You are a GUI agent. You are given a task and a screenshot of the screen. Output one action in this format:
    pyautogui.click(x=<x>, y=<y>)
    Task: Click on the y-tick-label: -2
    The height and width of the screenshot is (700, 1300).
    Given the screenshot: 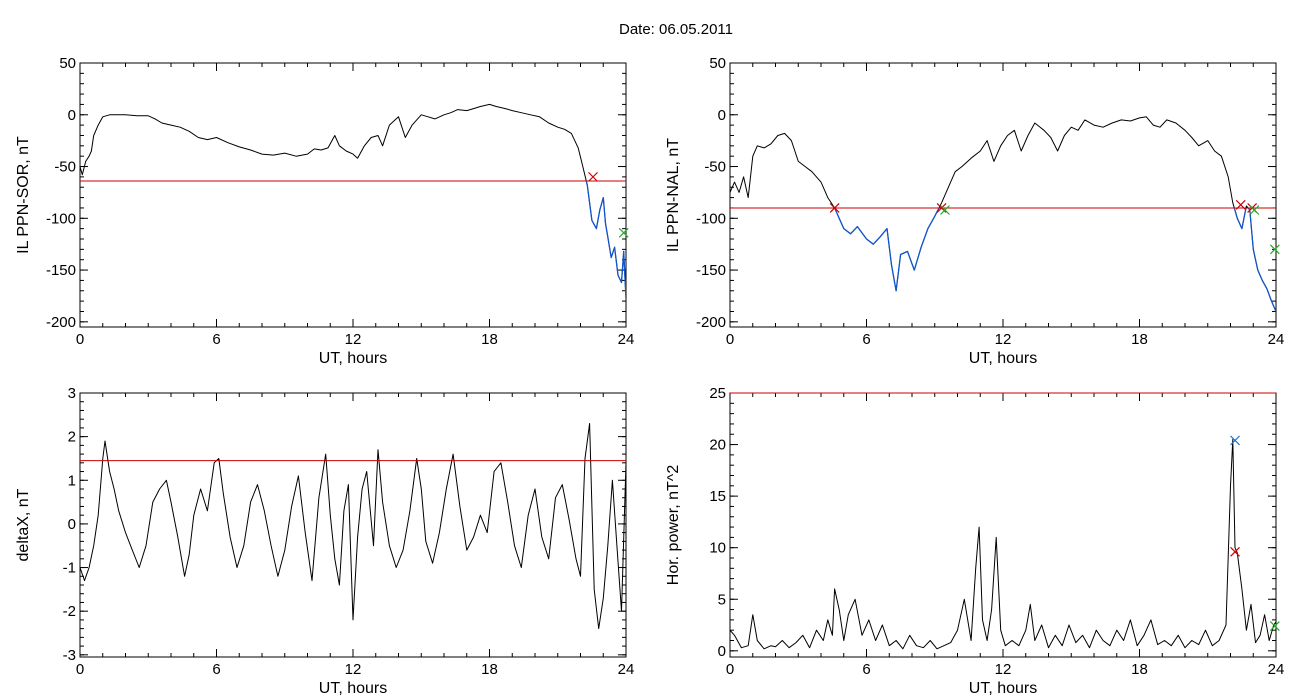 What is the action you would take?
    pyautogui.click(x=69, y=611)
    